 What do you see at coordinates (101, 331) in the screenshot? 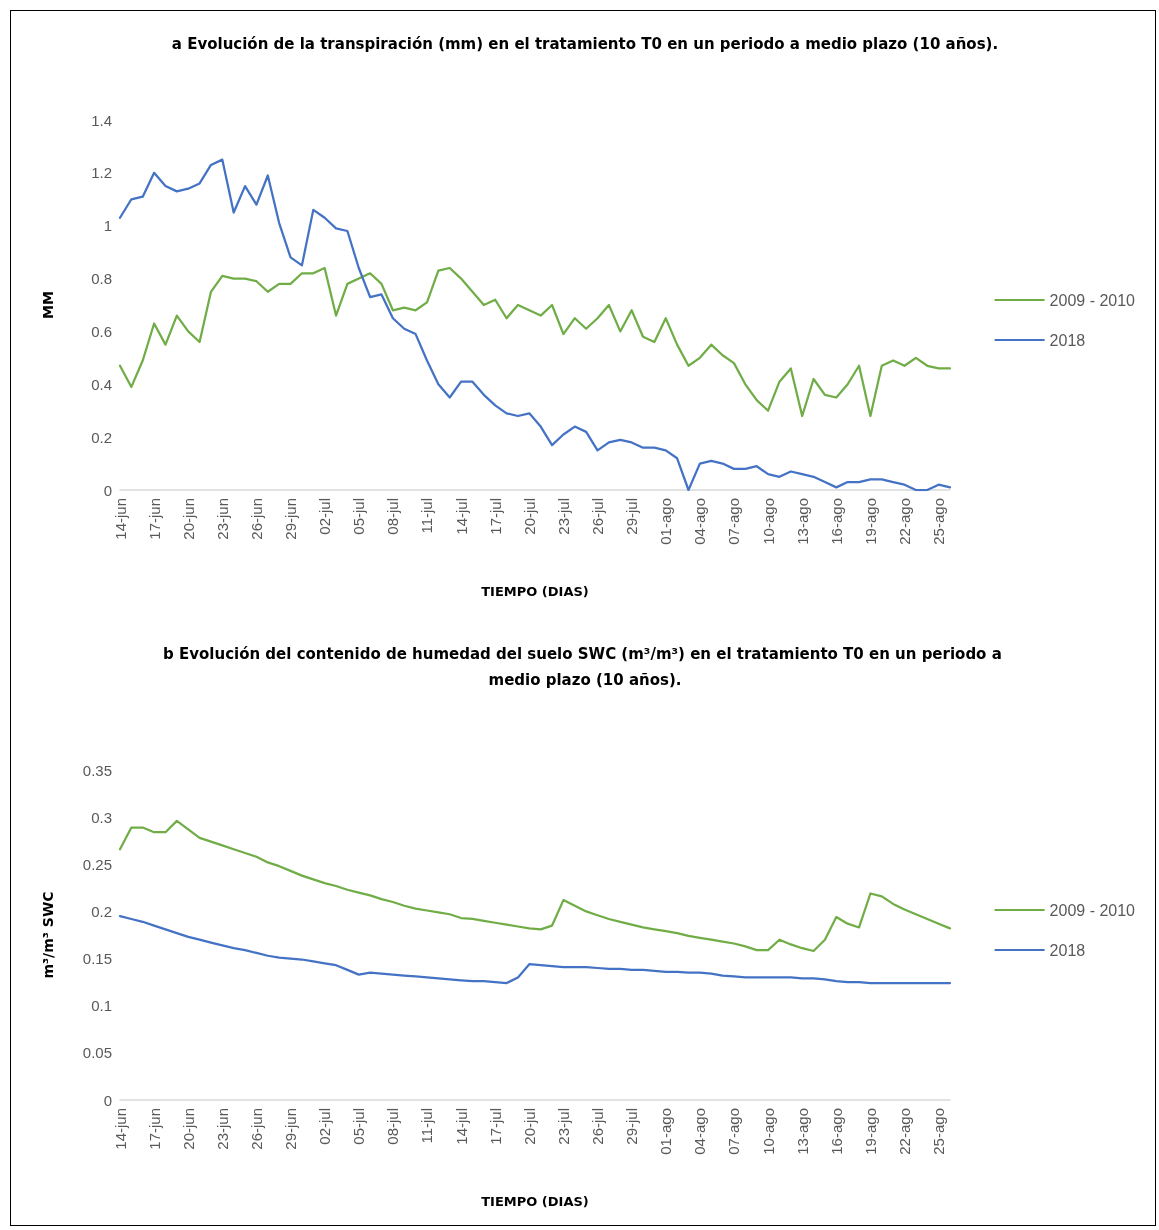
I see `y-tick-label: 0.6` at bounding box center [101, 331].